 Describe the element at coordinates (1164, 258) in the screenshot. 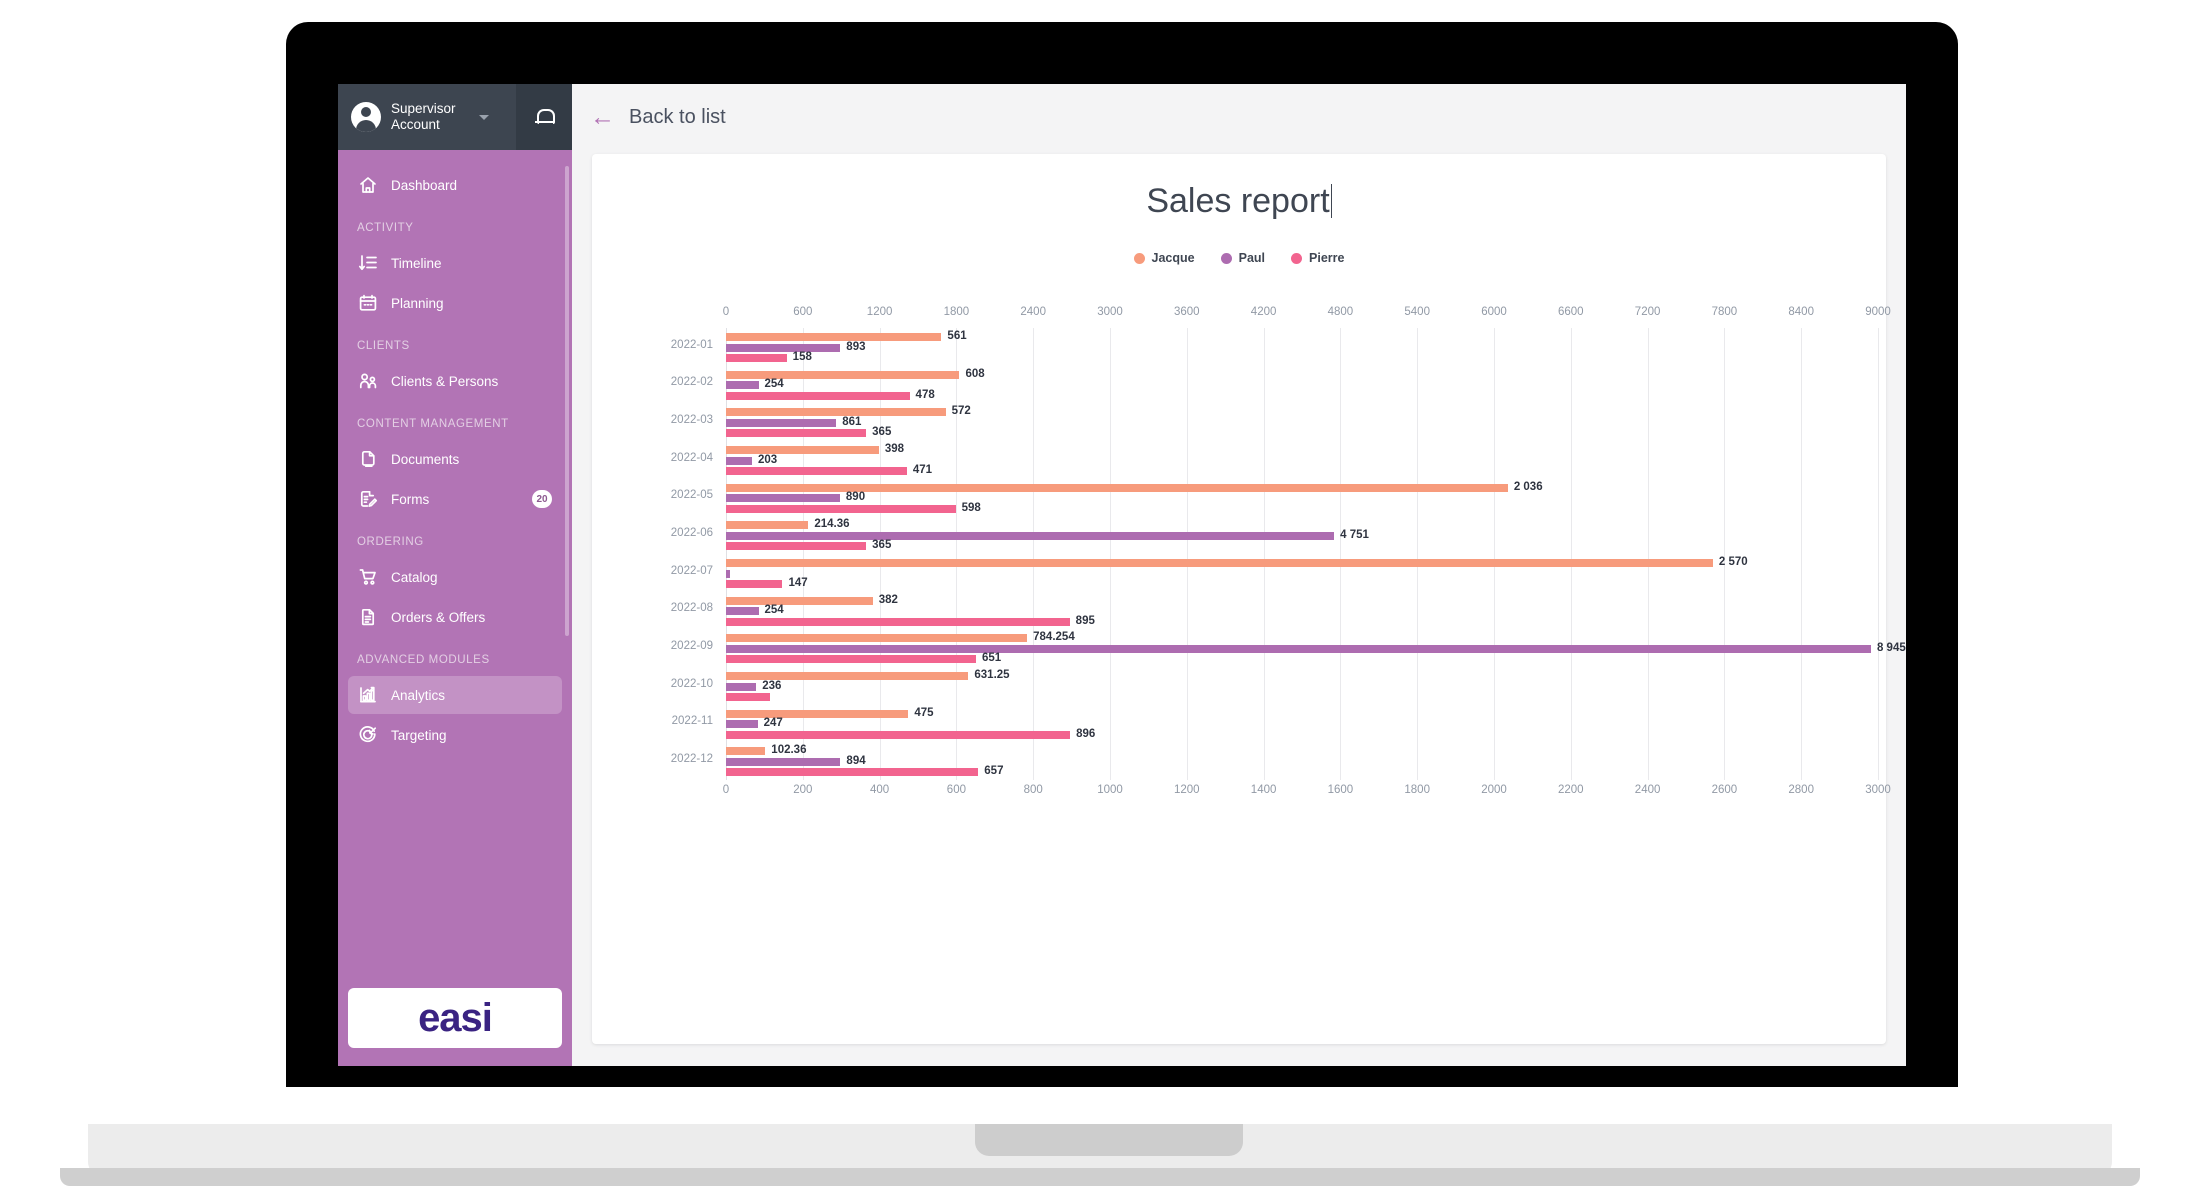

I see `legend-entry-jacque: Jacque` at that location.